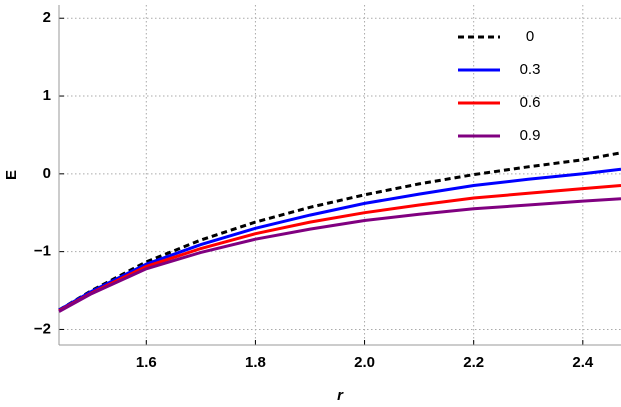  I want to click on y-axis-label: E, so click(11, 175).